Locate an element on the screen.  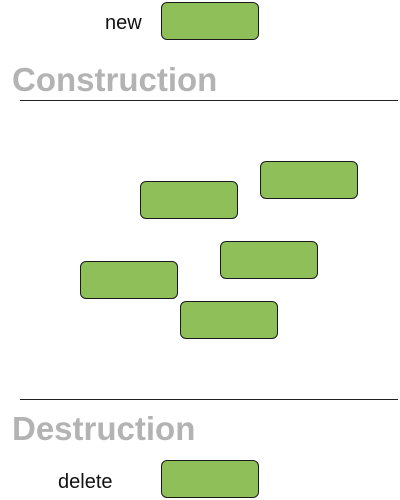
delete-keyword: delete is located at coordinates (85, 482).